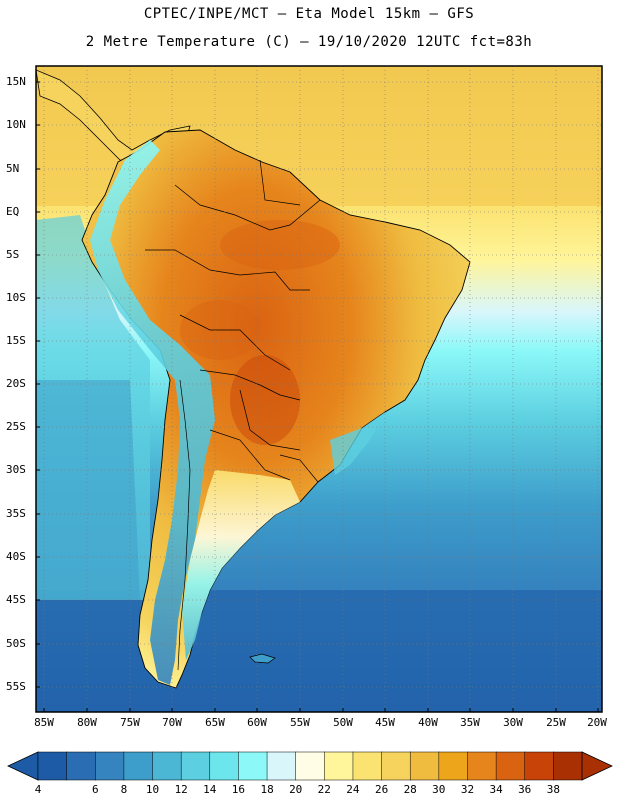 Image resolution: width=618 pixels, height=800 pixels. What do you see at coordinates (241, 565) in the screenshot?
I see `southern-cone-land` at bounding box center [241, 565].